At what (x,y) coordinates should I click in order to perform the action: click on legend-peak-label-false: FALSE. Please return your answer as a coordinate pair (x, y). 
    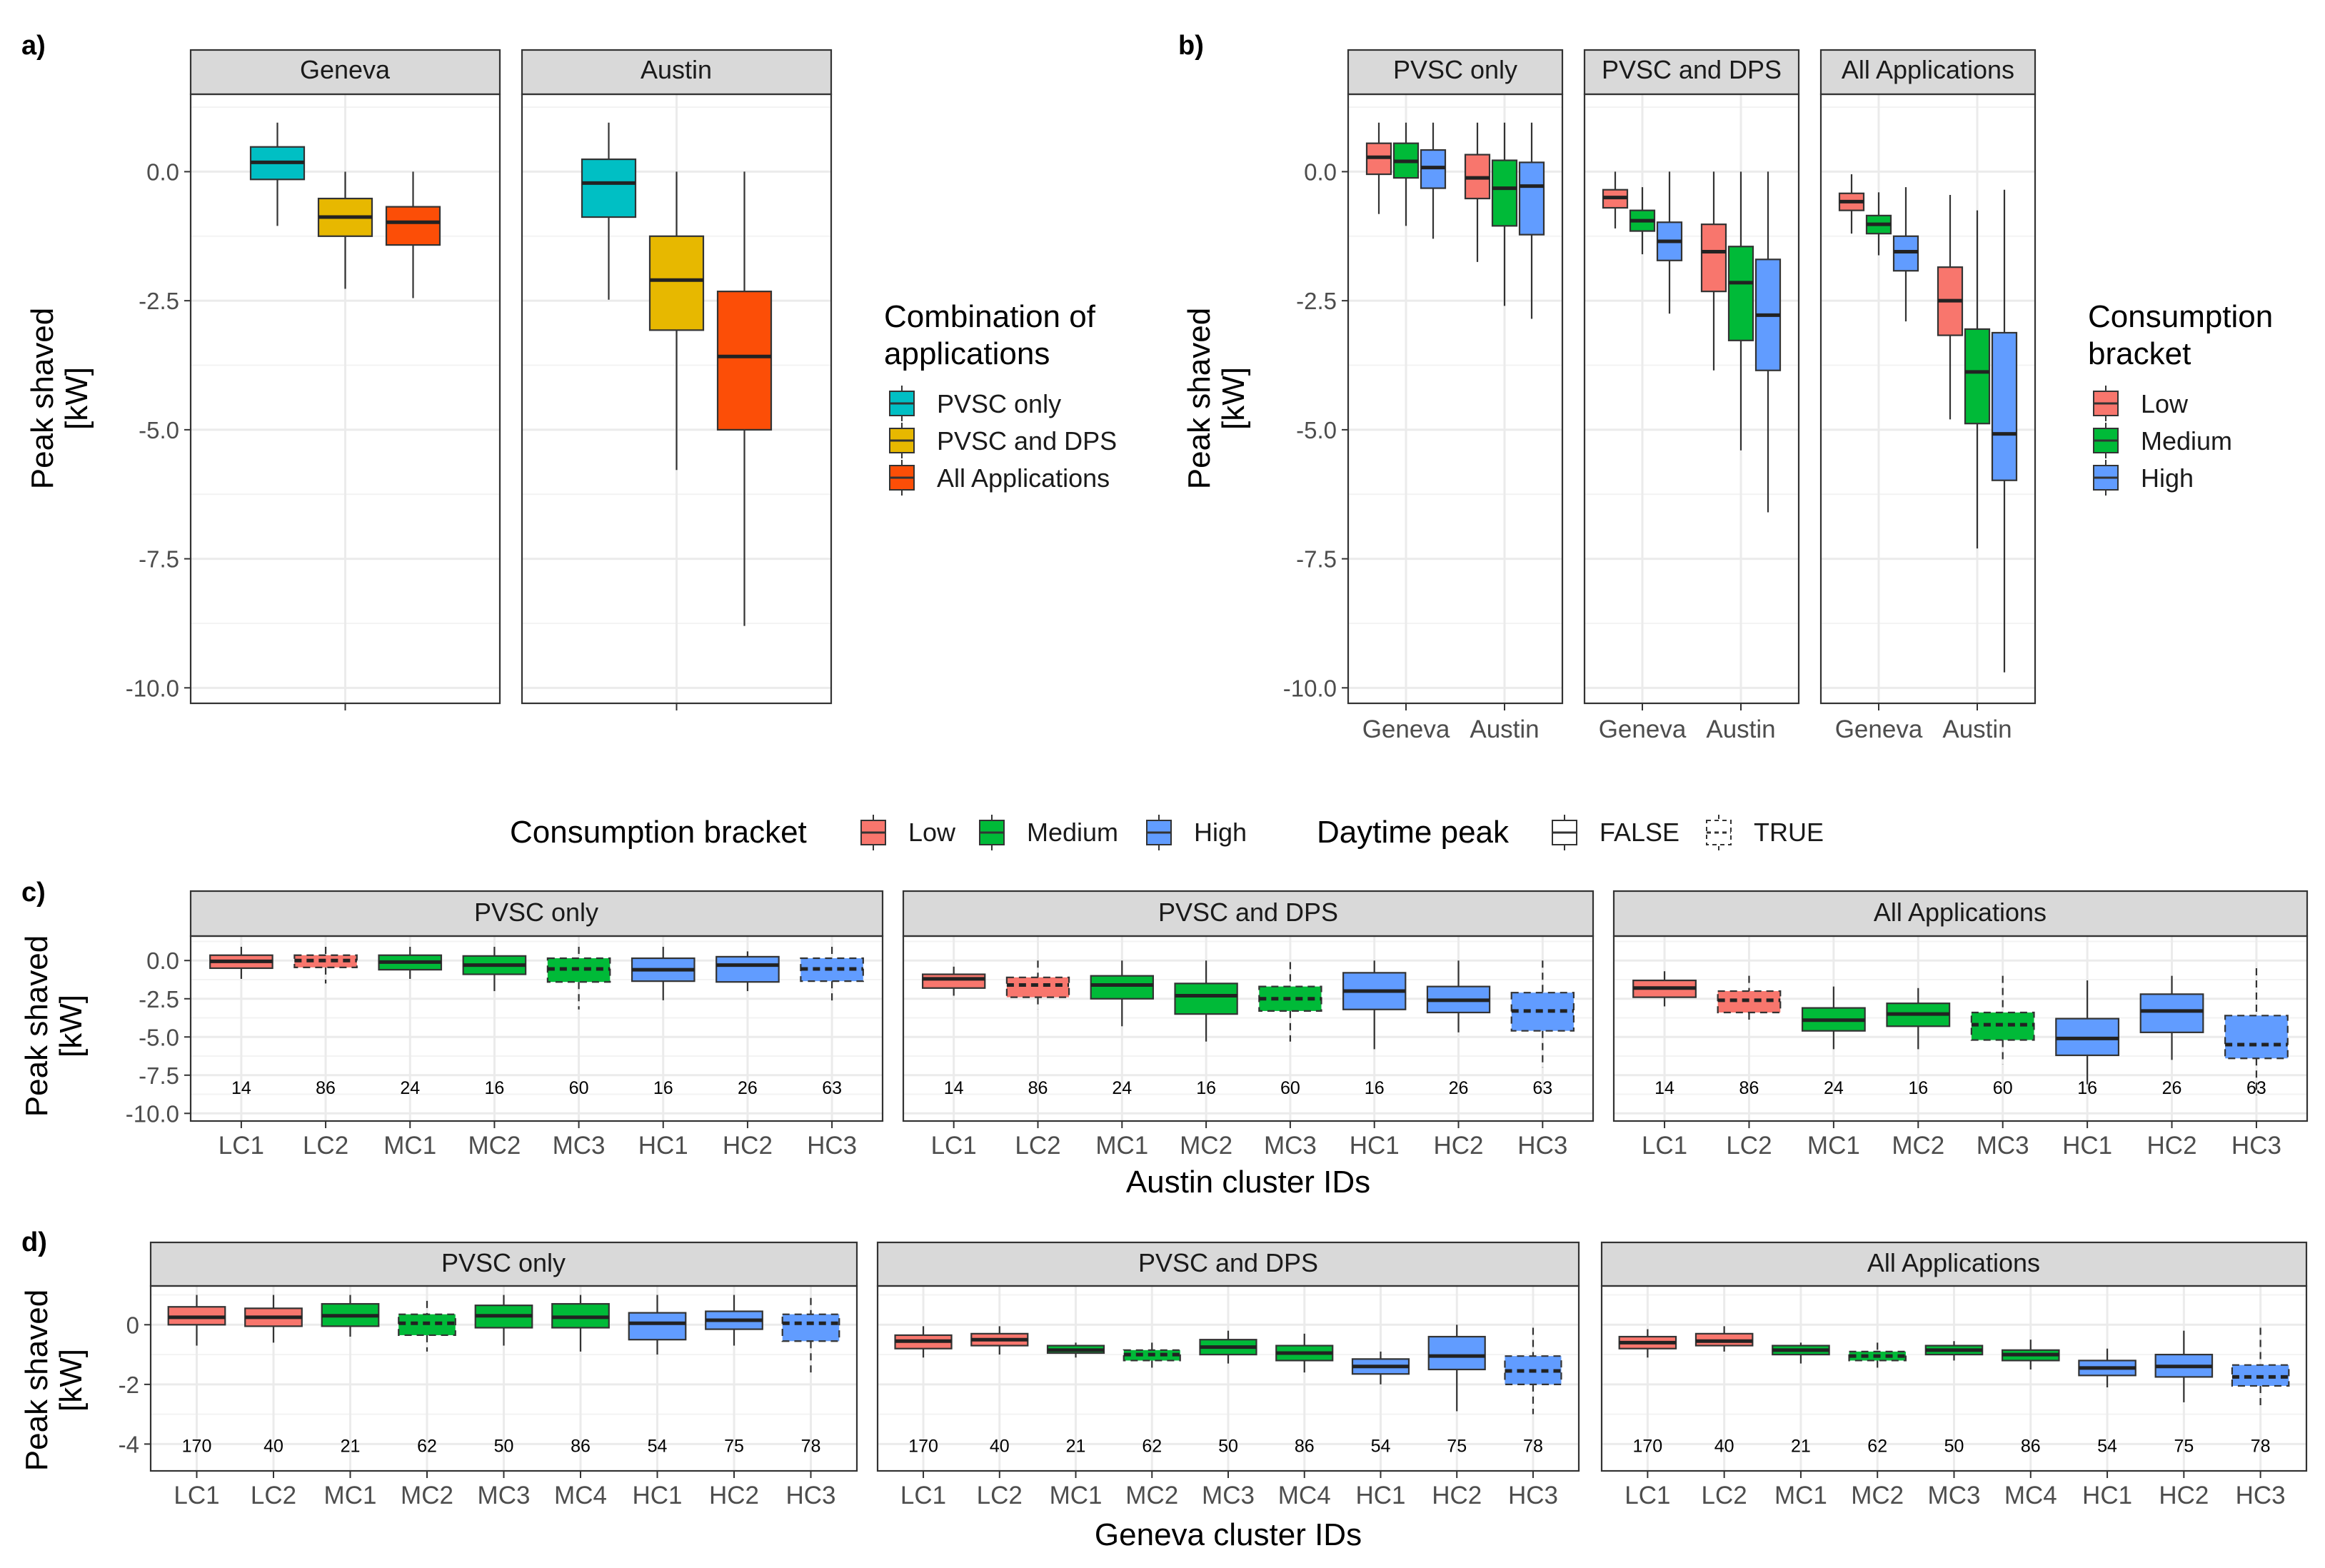
    Looking at the image, I should click on (1639, 832).